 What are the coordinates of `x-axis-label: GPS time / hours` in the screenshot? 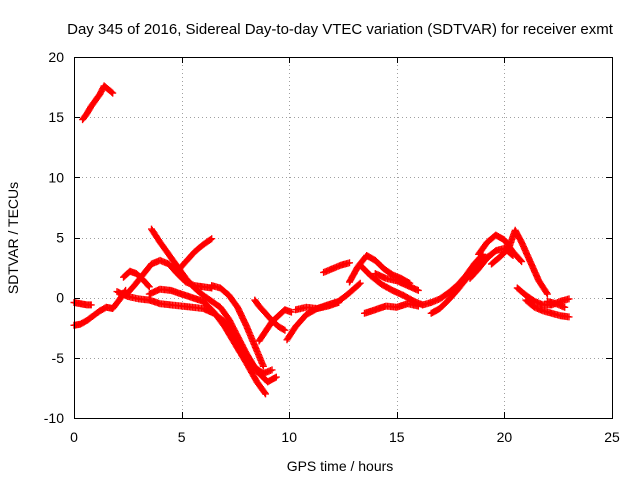 It's located at (340, 466).